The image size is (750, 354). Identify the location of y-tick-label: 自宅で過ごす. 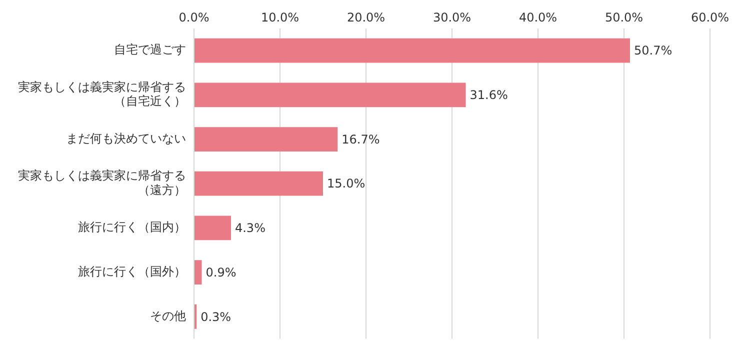
(150, 49).